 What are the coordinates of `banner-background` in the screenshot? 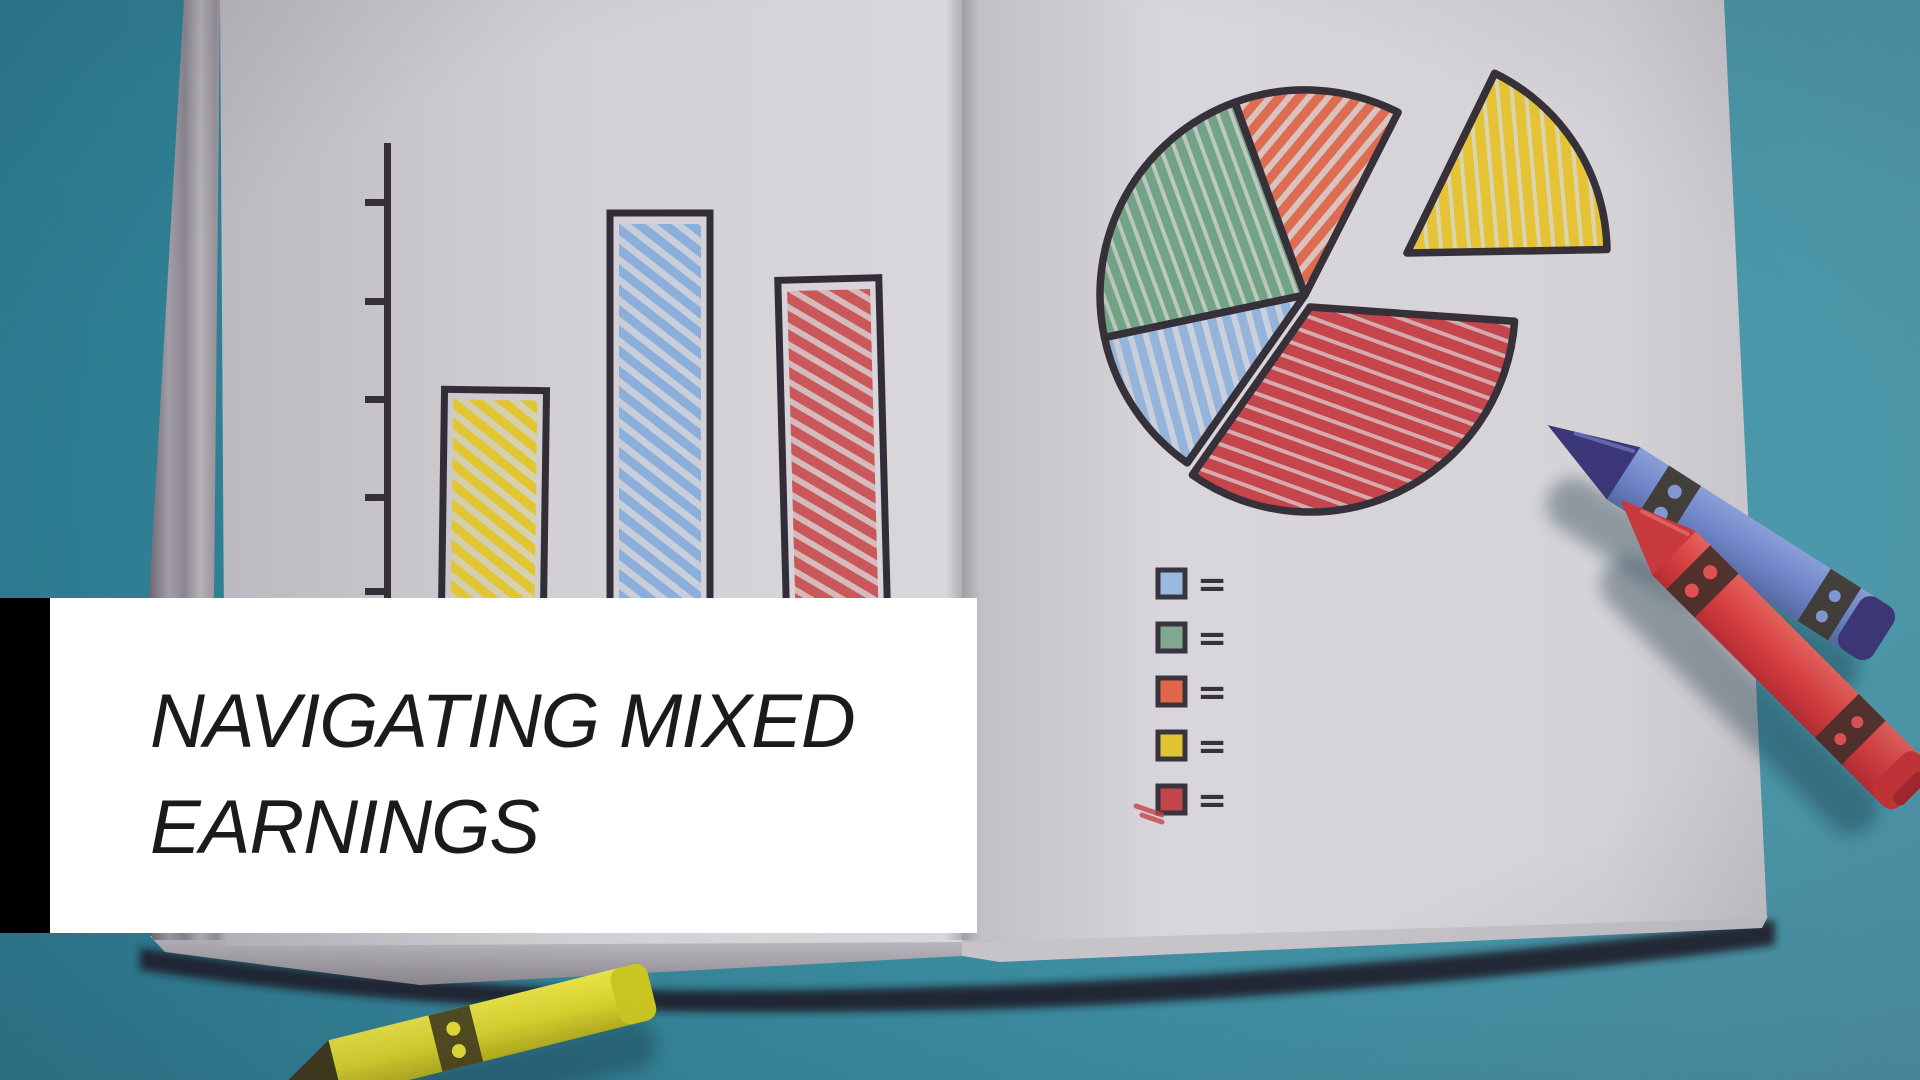 It's located at (513, 765).